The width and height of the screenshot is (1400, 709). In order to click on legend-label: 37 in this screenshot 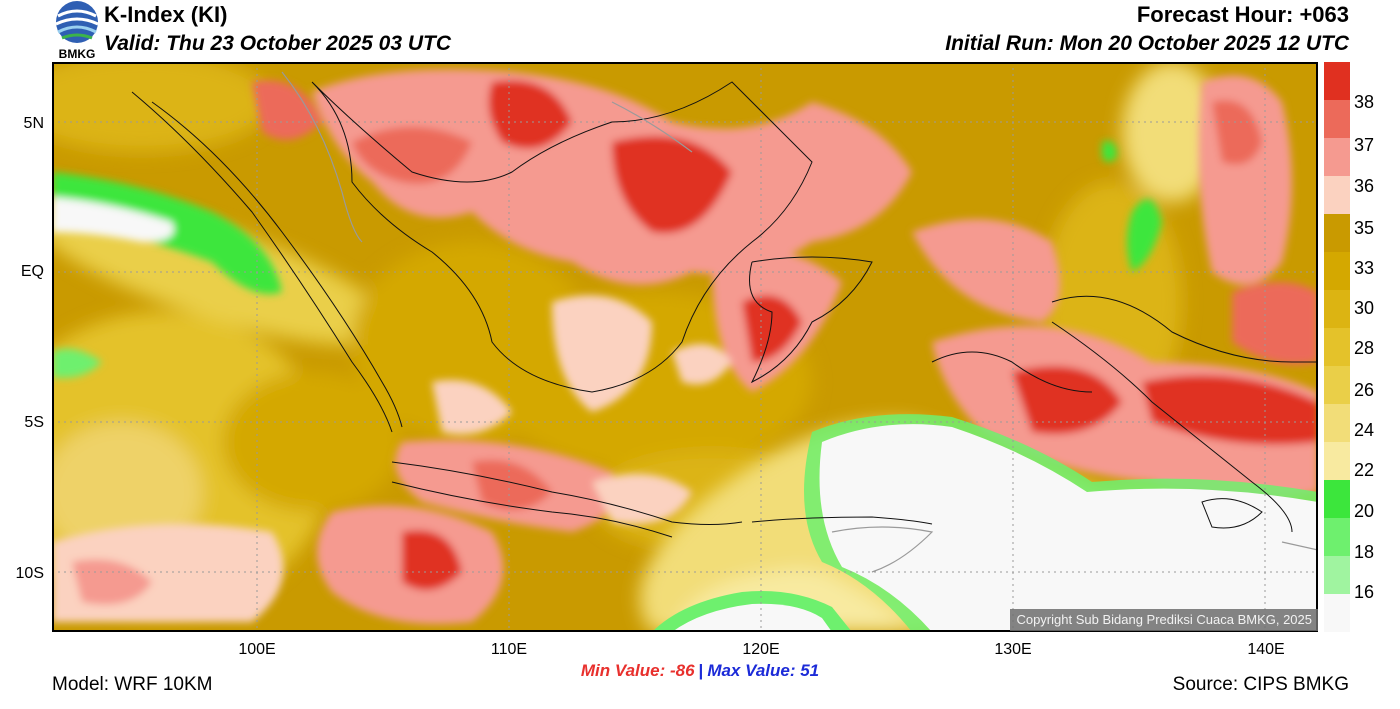, I will do `click(1364, 145)`.